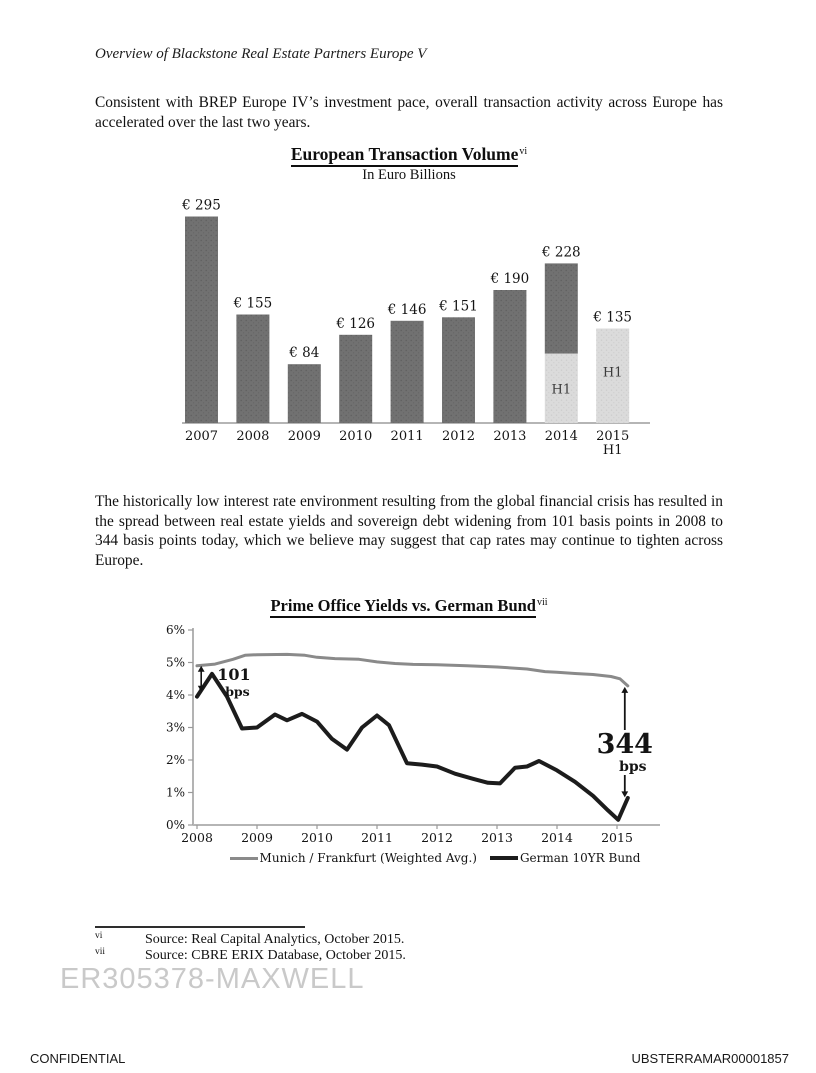  Describe the element at coordinates (175, 760) in the screenshot. I see `y-tick-label: 2%` at that location.